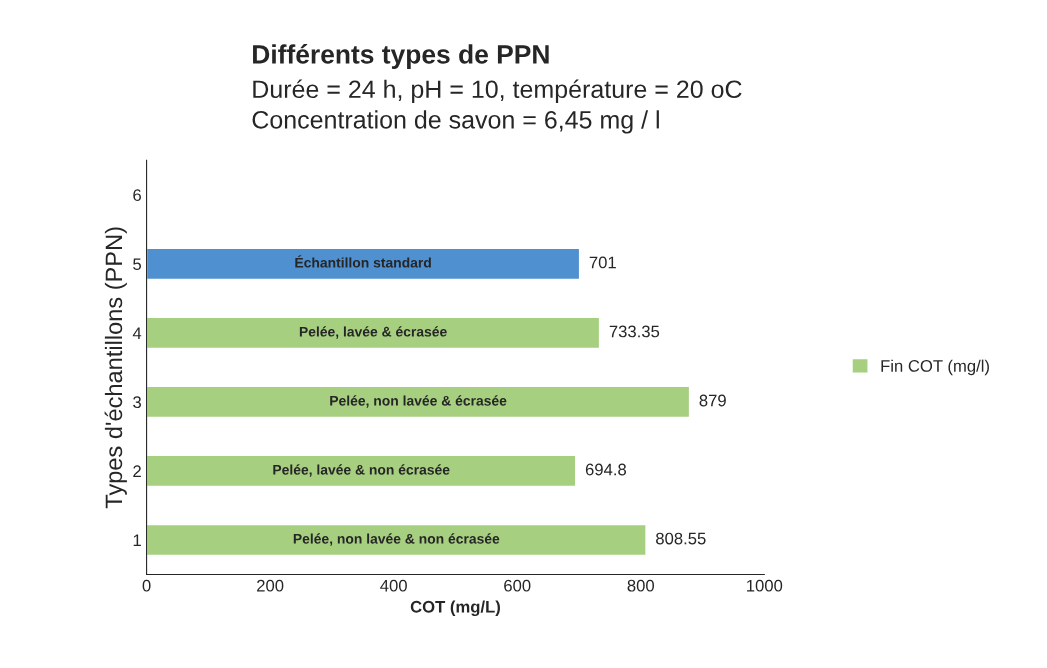 This screenshot has height=668, width=1047. What do you see at coordinates (935, 367) in the screenshot?
I see `legend-label: Fin COT (mg/l)` at bounding box center [935, 367].